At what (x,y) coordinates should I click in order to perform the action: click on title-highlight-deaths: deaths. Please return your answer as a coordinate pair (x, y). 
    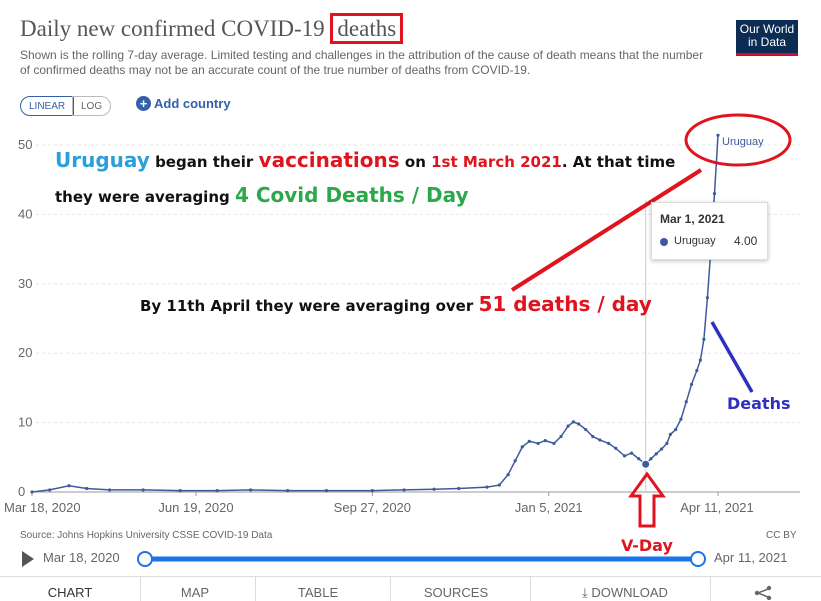
    Looking at the image, I should click on (367, 28).